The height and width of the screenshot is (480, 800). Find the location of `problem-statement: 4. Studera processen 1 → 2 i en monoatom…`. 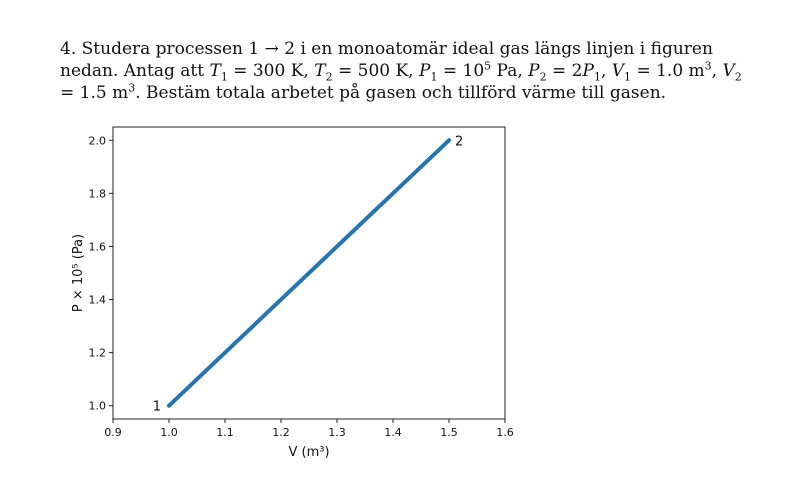

problem-statement: 4. Studera processen 1 → 2 i en monoatom… is located at coordinates (401, 71).